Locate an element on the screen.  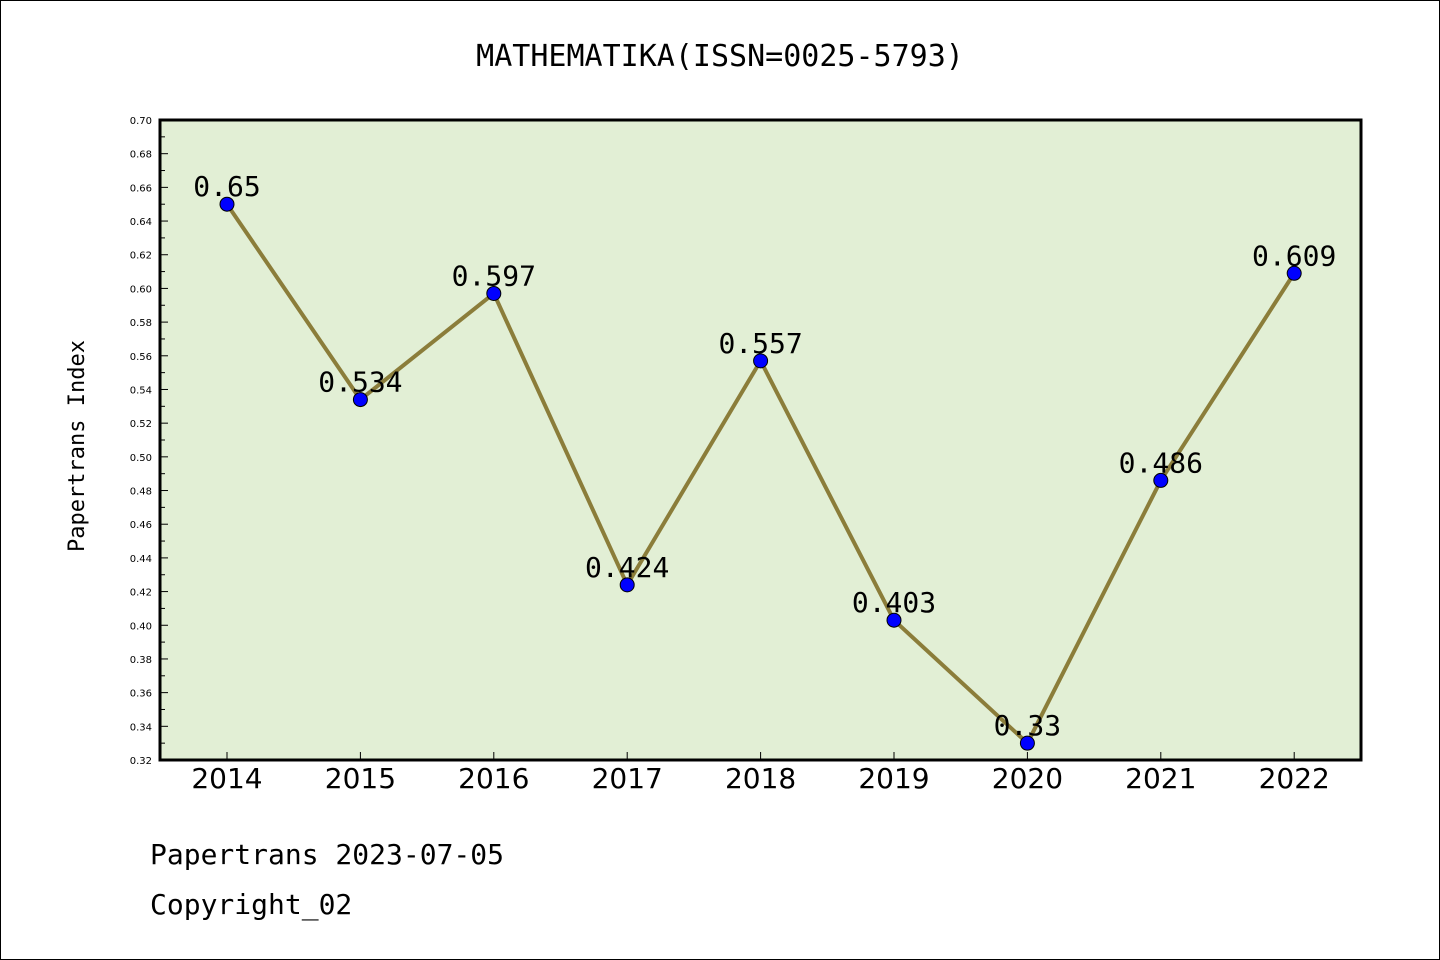
x-tick-label: 2019 is located at coordinates (893, 778).